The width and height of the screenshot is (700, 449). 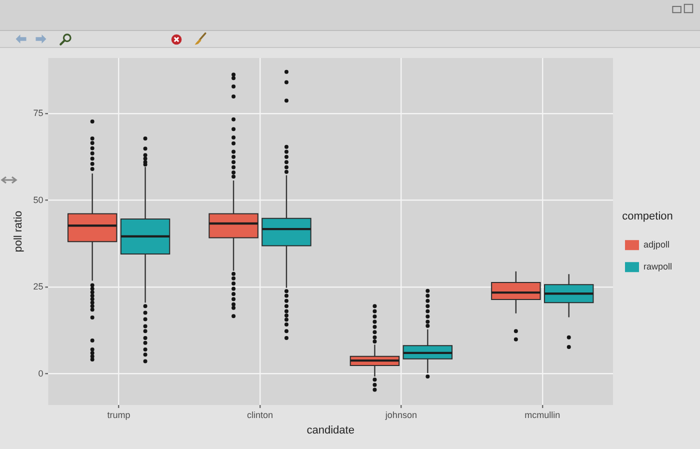 I want to click on y-tick-label: 75, so click(x=38, y=113).